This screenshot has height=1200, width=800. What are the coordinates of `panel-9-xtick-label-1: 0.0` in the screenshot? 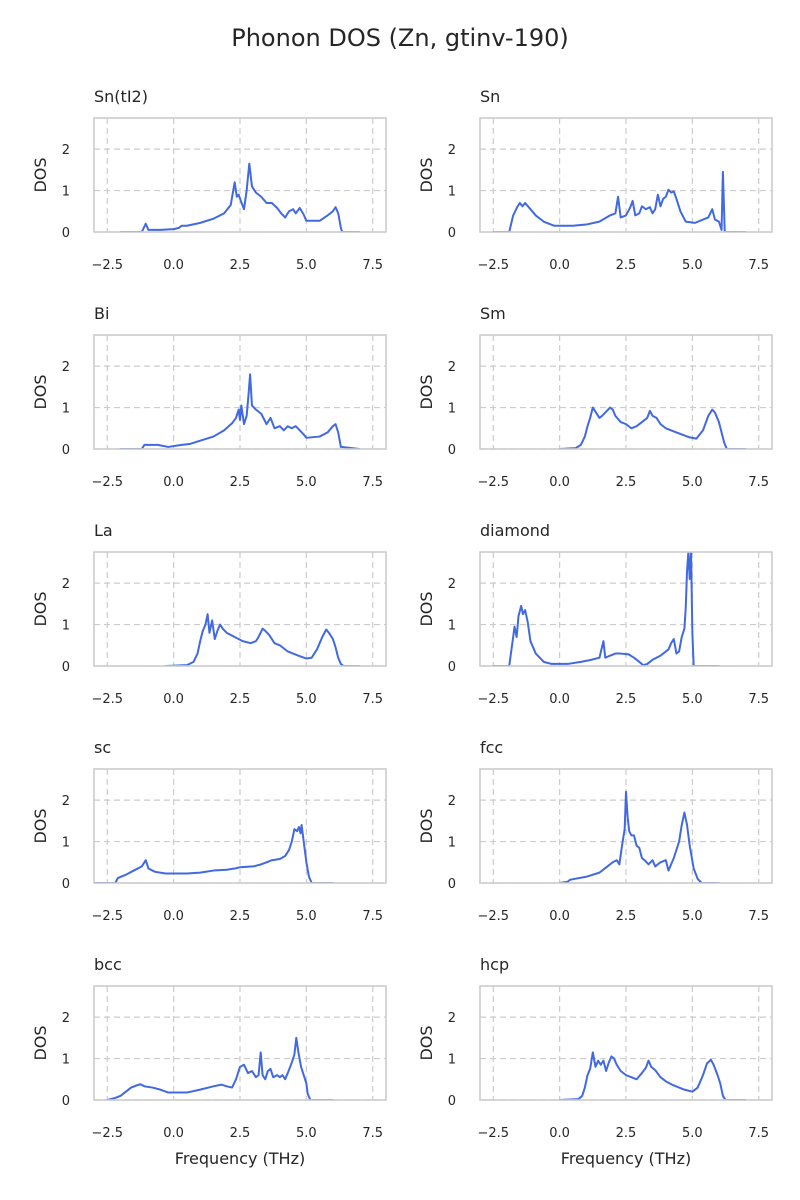 It's located at (559, 1133).